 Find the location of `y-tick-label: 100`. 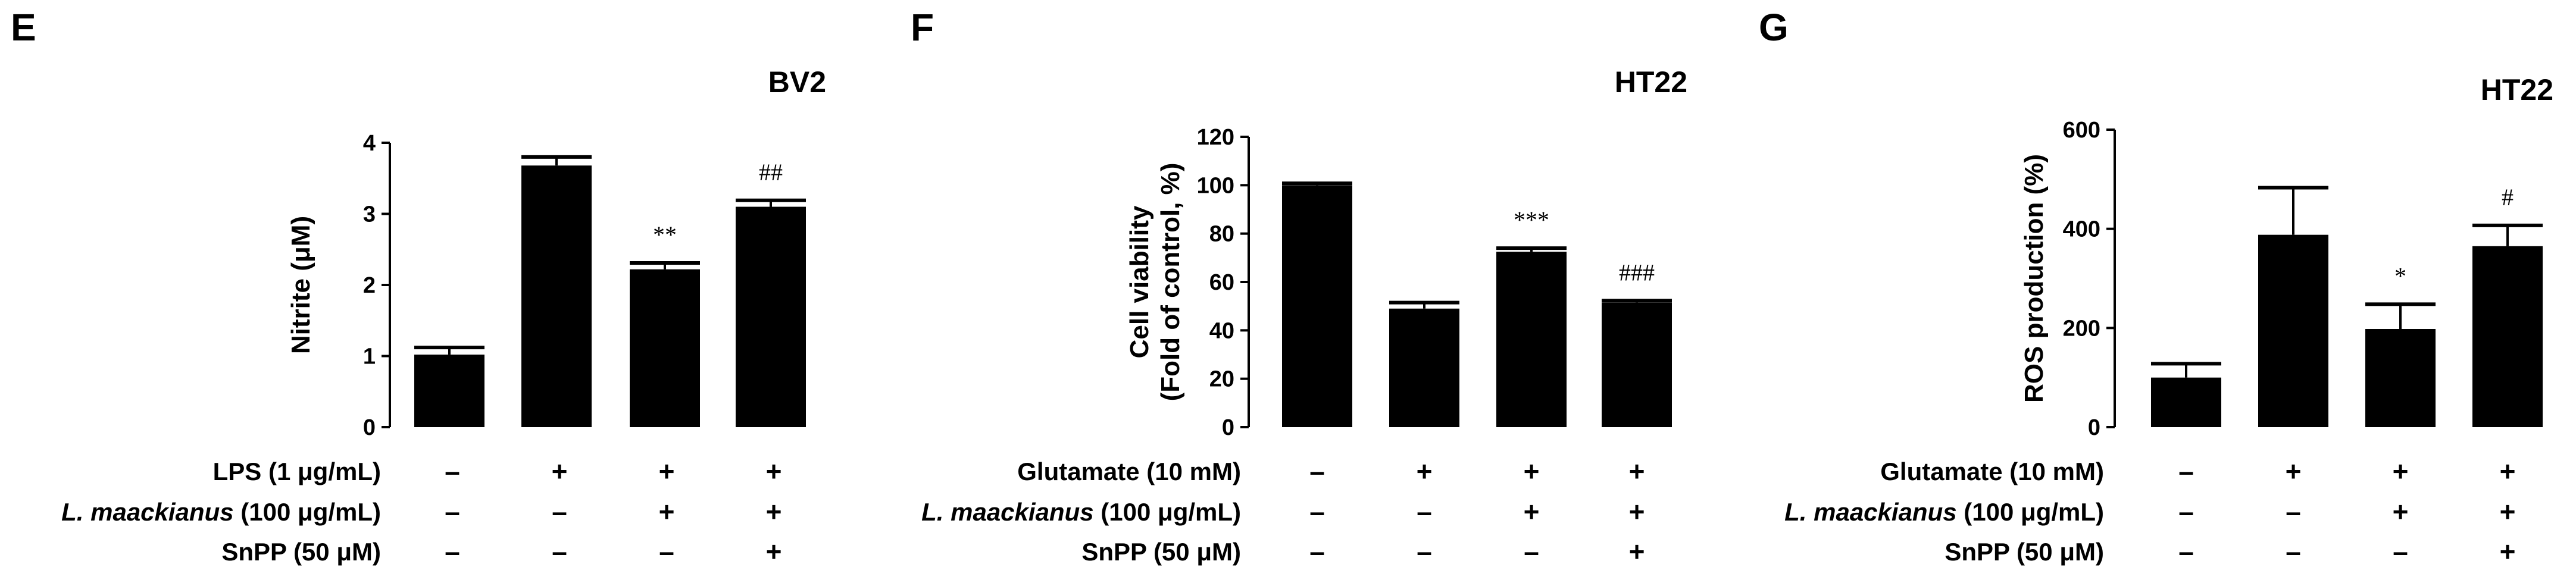

y-tick-label: 100 is located at coordinates (1215, 185).